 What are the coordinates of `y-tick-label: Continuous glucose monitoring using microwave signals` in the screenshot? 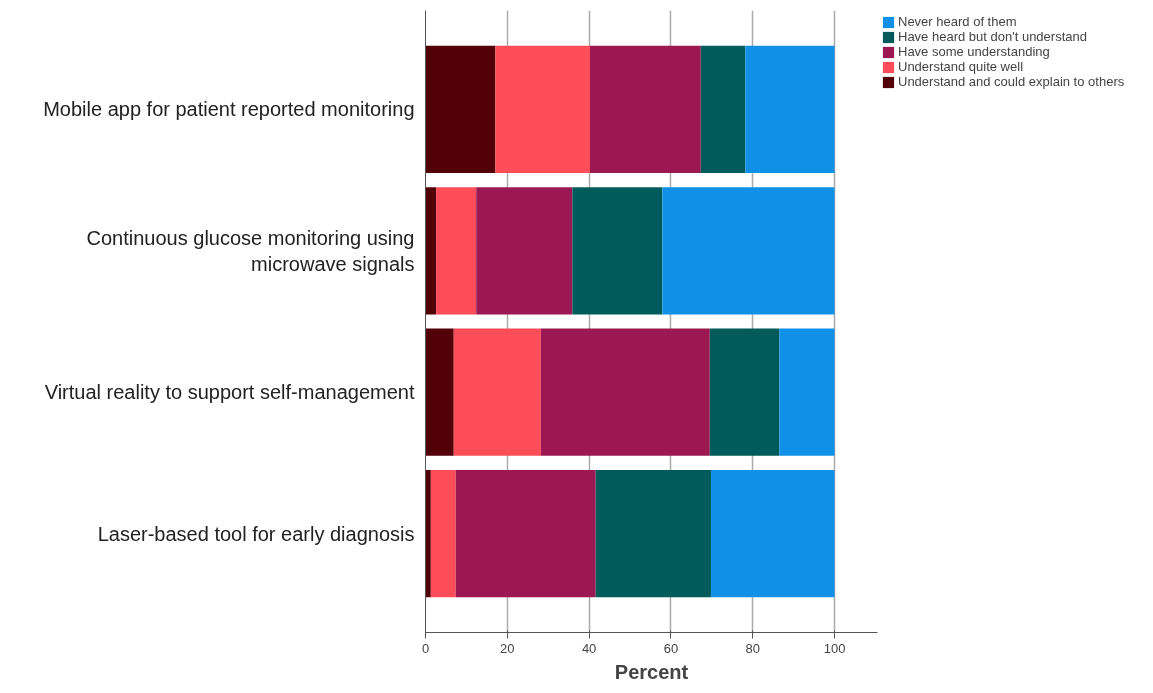 It's located at (250, 251).